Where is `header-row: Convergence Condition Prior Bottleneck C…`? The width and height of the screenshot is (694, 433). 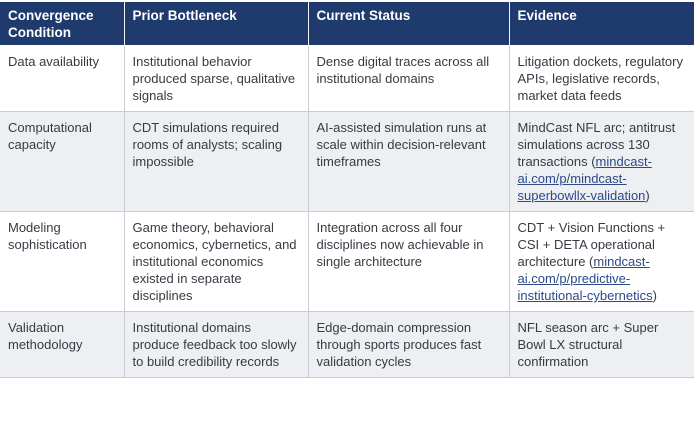
header-row: Convergence Condition Prior Bottleneck C… is located at coordinates (347, 24).